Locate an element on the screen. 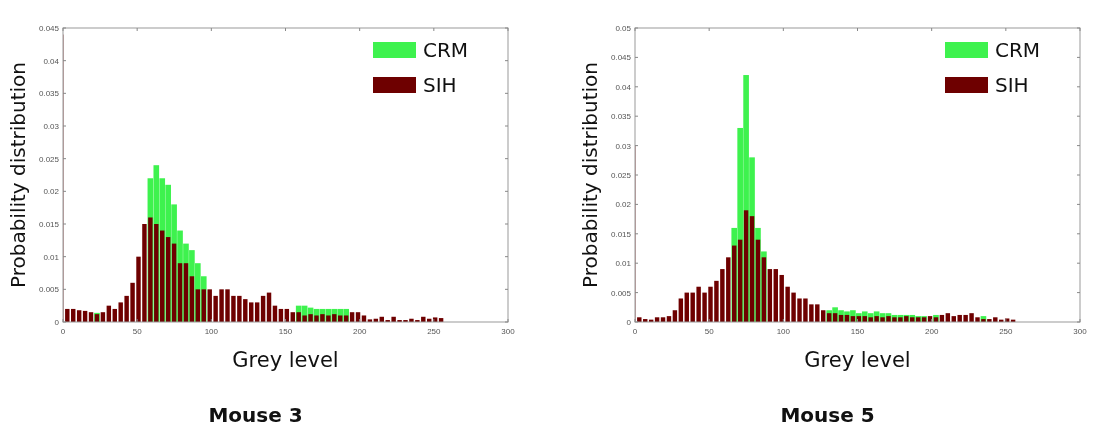  text: Mouse 3 is located at coordinates (255, 415).